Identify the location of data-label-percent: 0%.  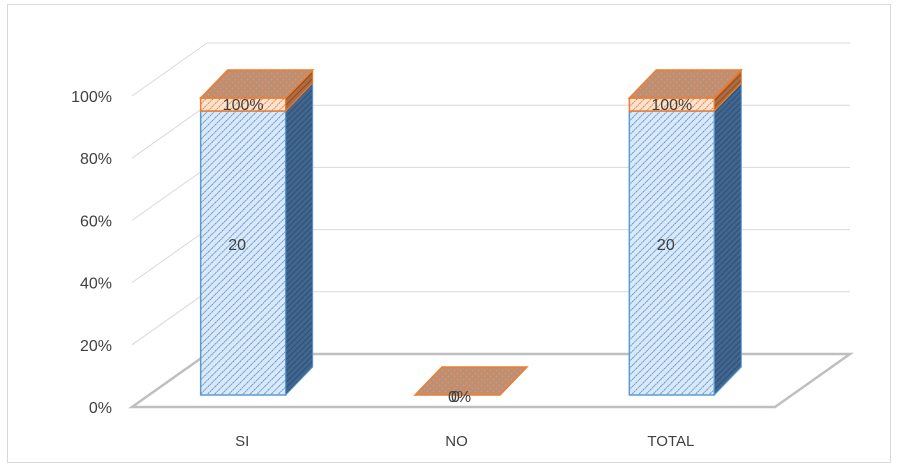
(459, 397).